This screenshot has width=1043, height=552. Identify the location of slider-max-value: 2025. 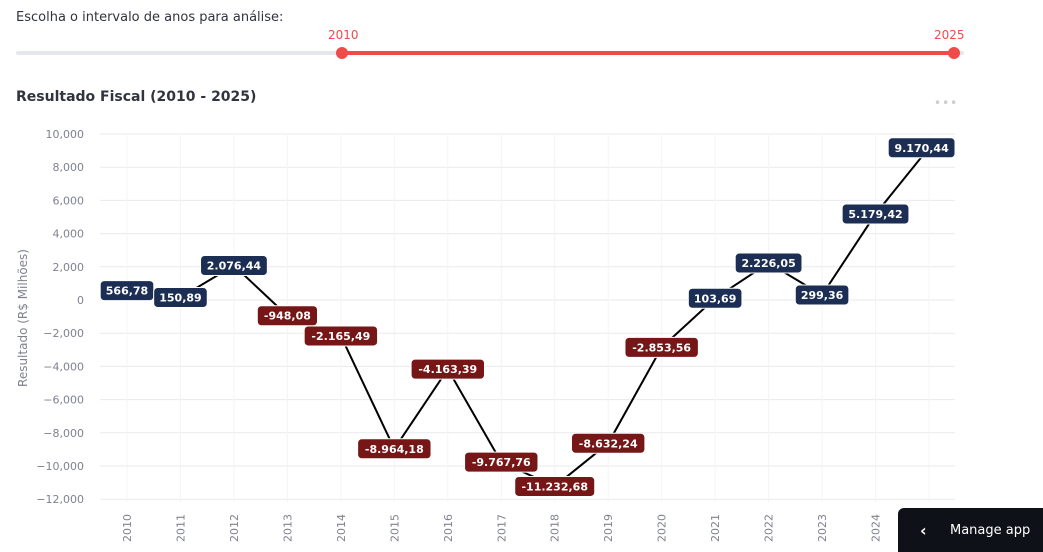
(949, 35).